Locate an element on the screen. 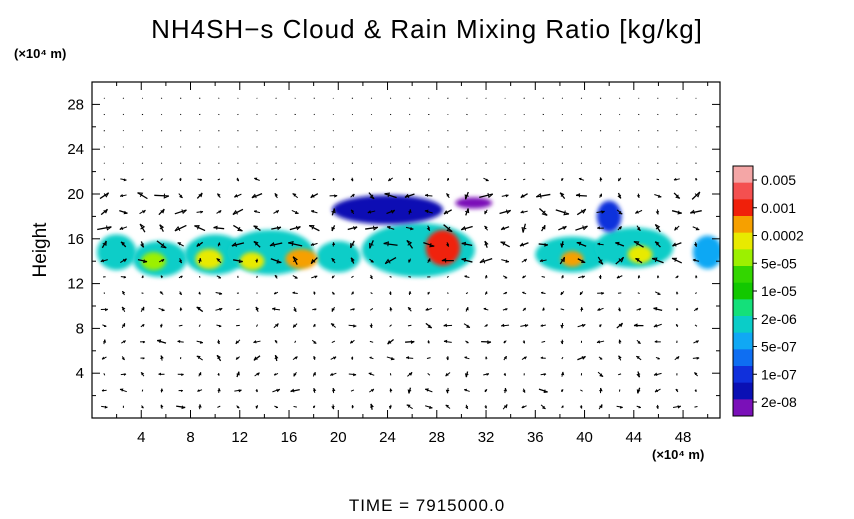 The image size is (854, 519). y-tick-label: 16 is located at coordinates (75, 239).